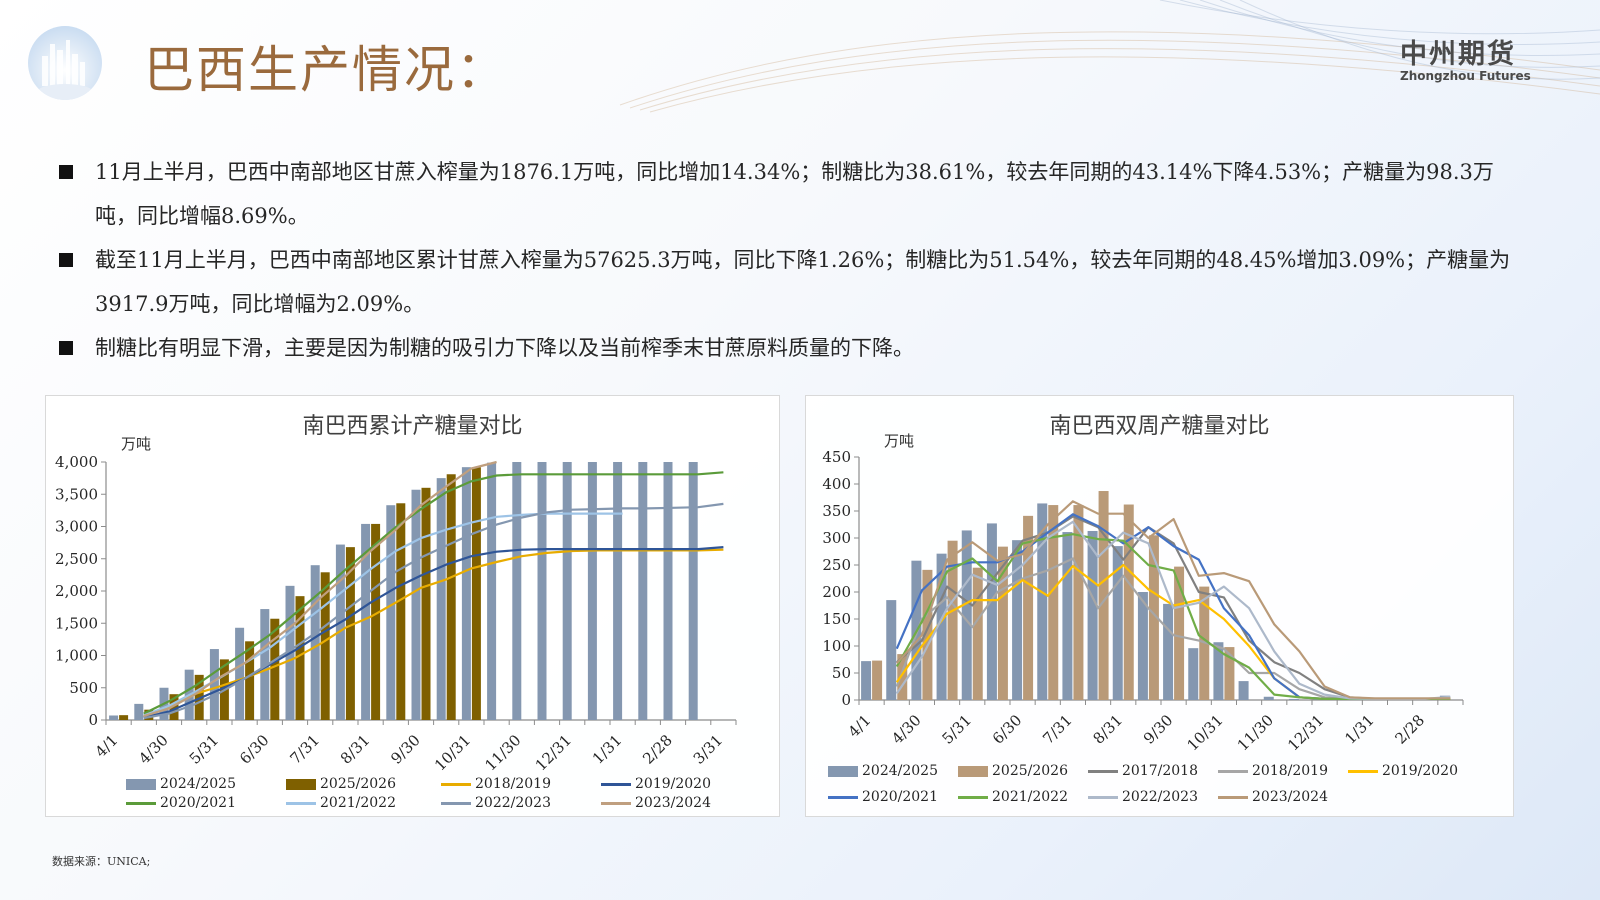 Image resolution: width=1600 pixels, height=900 pixels. Describe the element at coordinates (1458, 54) in the screenshot. I see `brand-name-cn: 中州期货` at that location.